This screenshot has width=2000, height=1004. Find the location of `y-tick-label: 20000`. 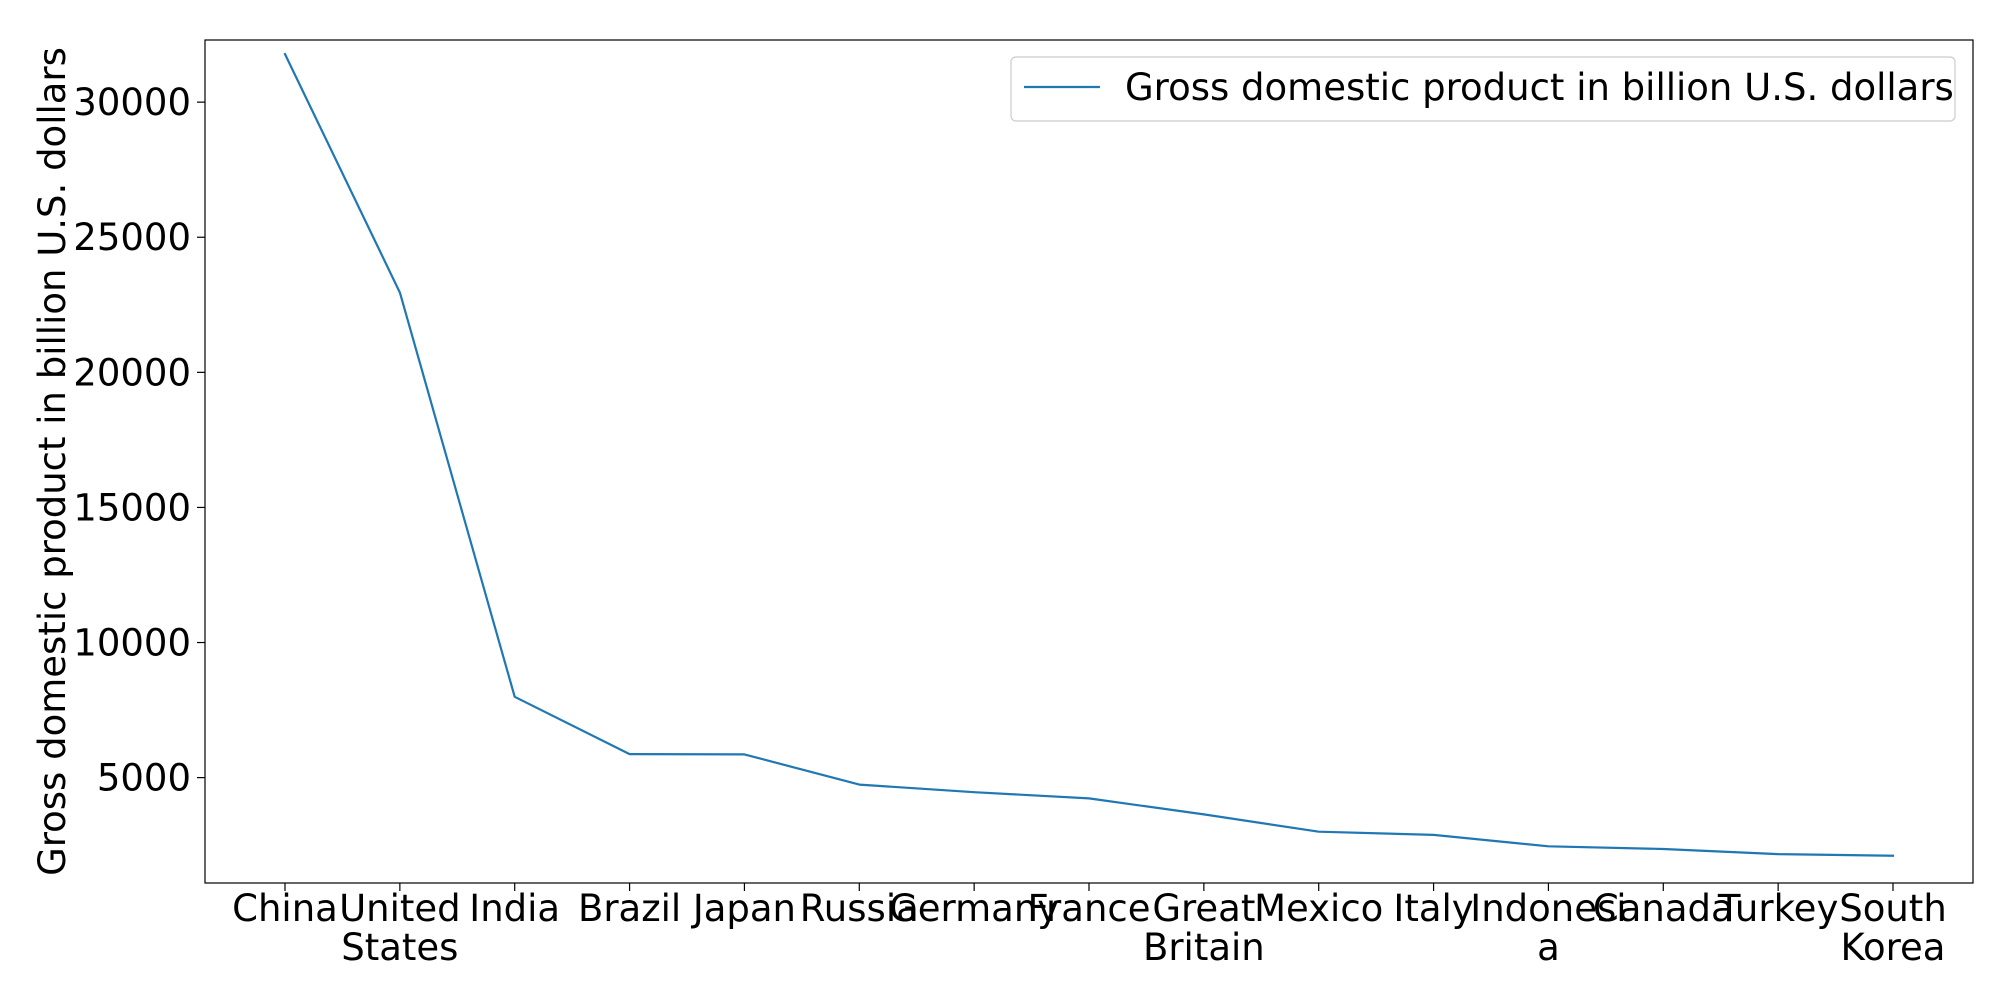

y-tick-label: 20000 is located at coordinates (132, 372).